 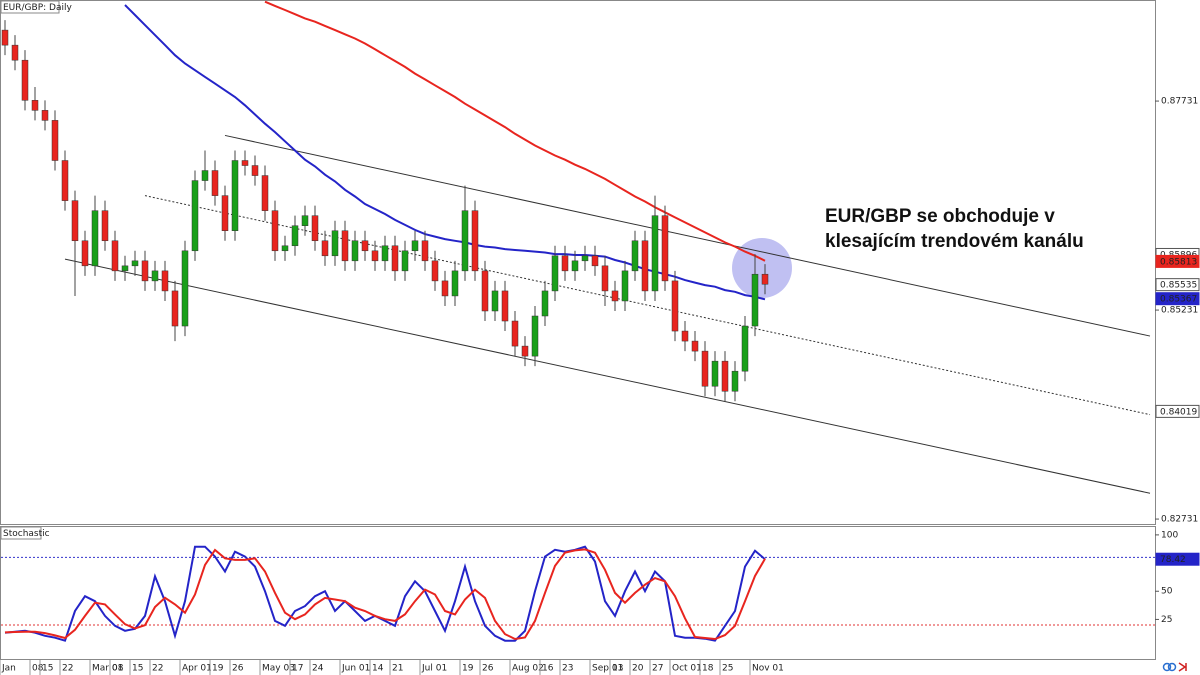 I want to click on corner-icons, so click(x=1174, y=667).